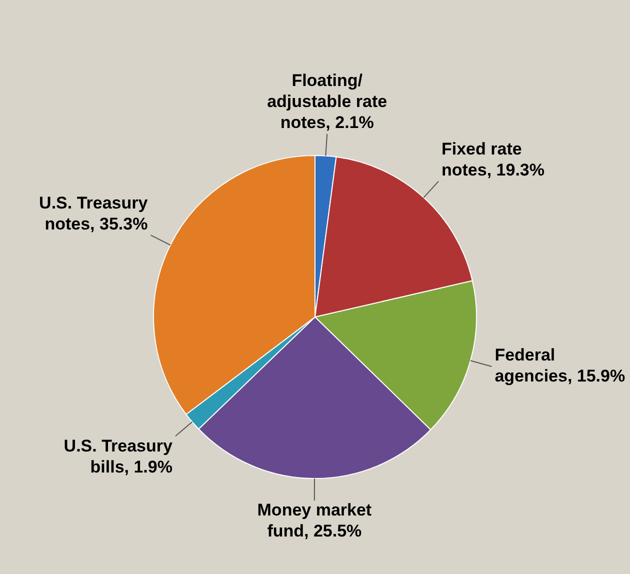 The width and height of the screenshot is (630, 574). I want to click on slice-label: Floating/adjustable rate notes, 2.1%, so click(327, 101).